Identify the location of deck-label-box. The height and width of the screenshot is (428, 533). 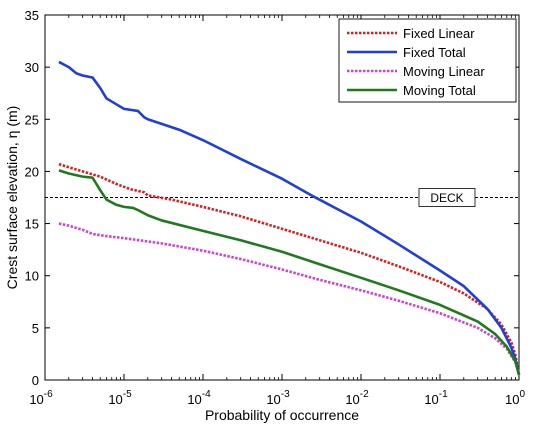
(447, 197).